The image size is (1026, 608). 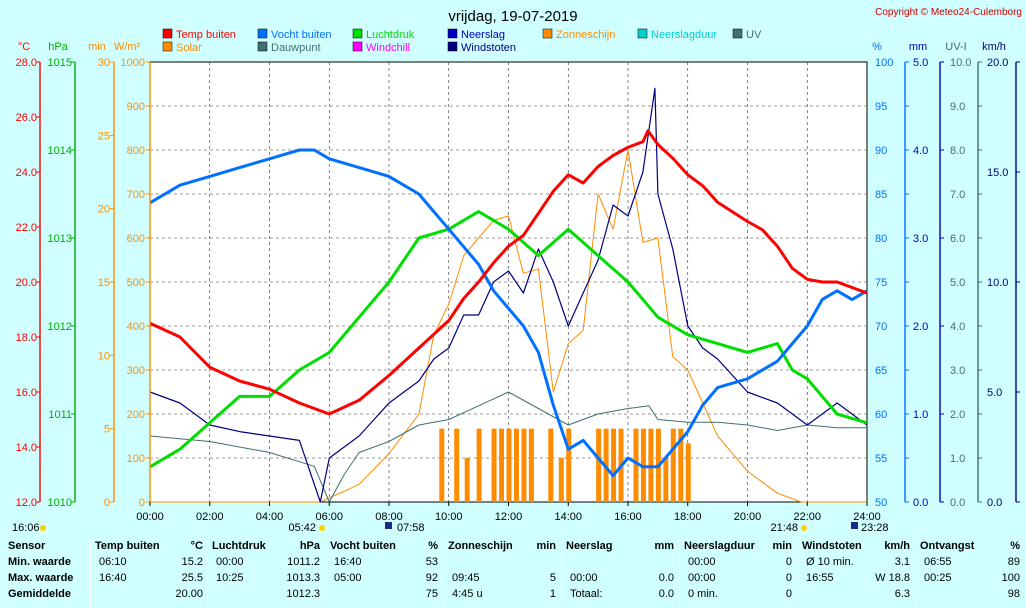 I want to click on solar-tick-label: 0, so click(x=142, y=503).